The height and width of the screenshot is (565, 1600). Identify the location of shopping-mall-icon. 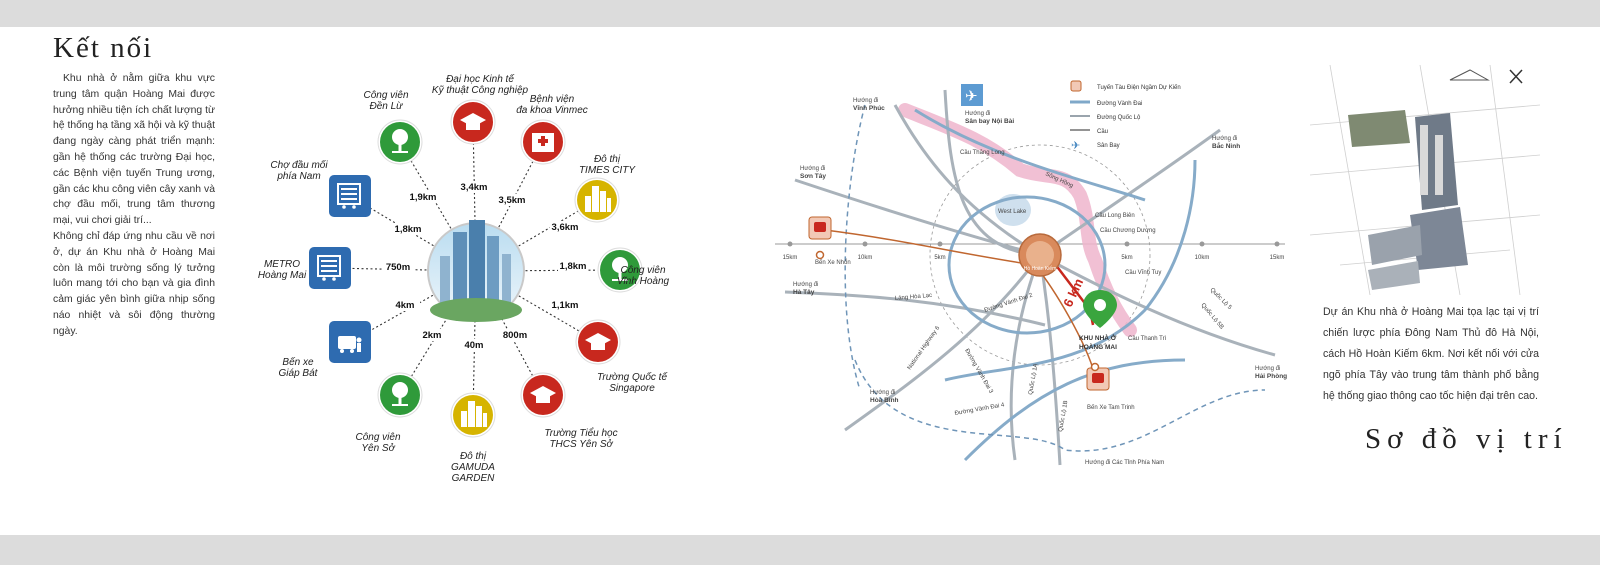
(329, 268).